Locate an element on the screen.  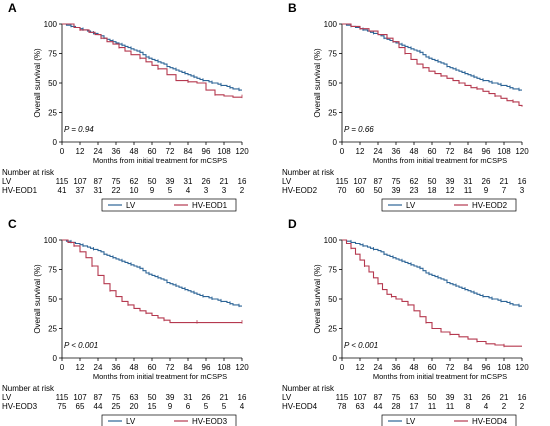
survival-curve-hv-eod1 is located at coordinates (152, 60).